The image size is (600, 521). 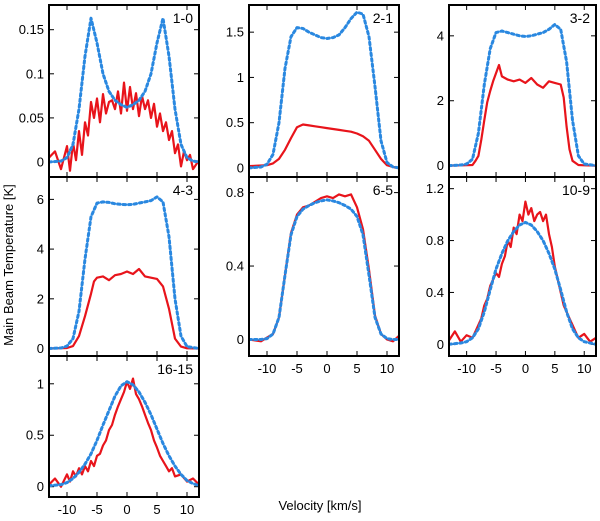 What do you see at coordinates (31, 29) in the screenshot?
I see `y-tick-label: 0.15` at bounding box center [31, 29].